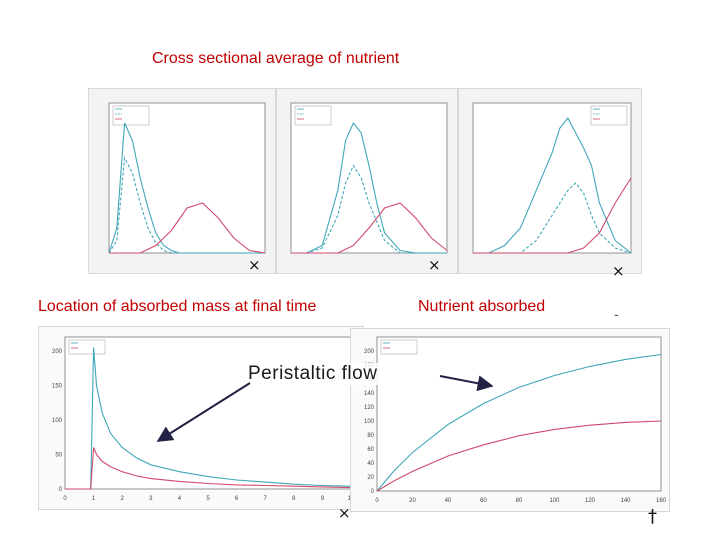  Describe the element at coordinates (203, 412) in the screenshot. I see `arrow-left` at that location.